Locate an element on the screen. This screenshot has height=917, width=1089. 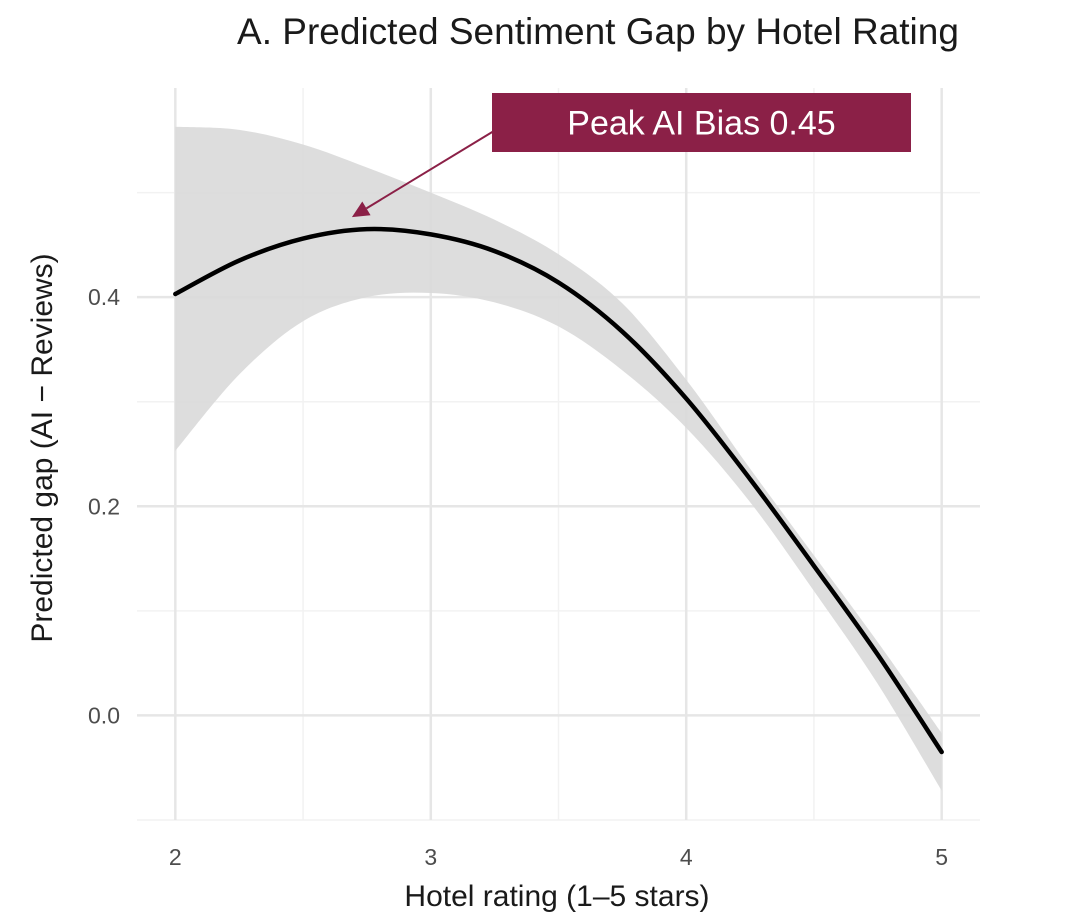
x-tick-label-3: 5 is located at coordinates (941, 857).